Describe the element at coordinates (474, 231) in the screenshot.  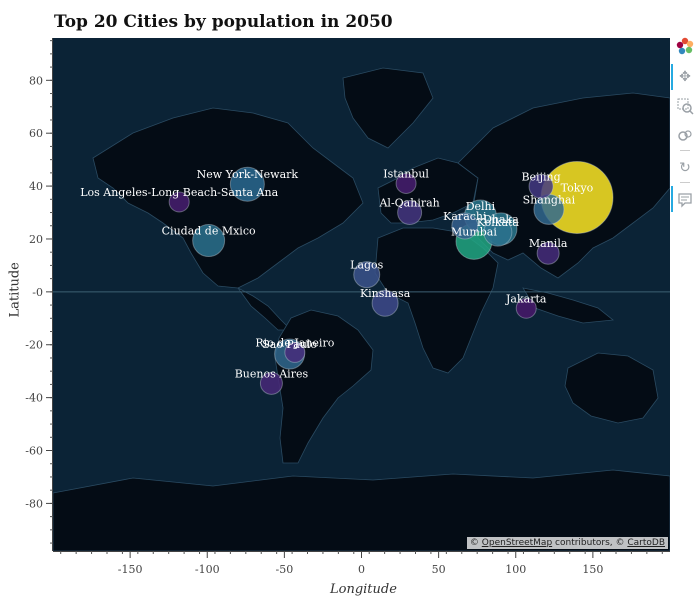
I see `city-label: Mumbai` at that location.